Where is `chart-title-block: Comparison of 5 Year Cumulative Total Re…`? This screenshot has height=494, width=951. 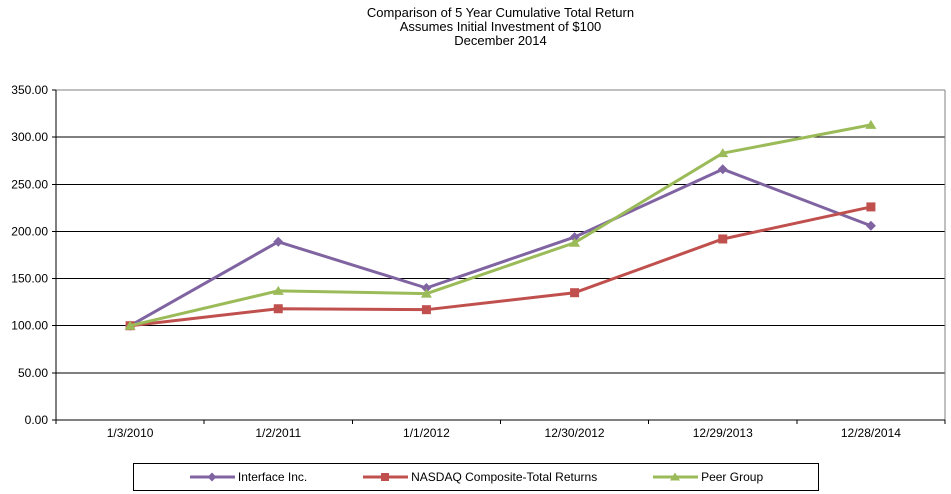 chart-title-block: Comparison of 5 Year Cumulative Total Re… is located at coordinates (500, 27).